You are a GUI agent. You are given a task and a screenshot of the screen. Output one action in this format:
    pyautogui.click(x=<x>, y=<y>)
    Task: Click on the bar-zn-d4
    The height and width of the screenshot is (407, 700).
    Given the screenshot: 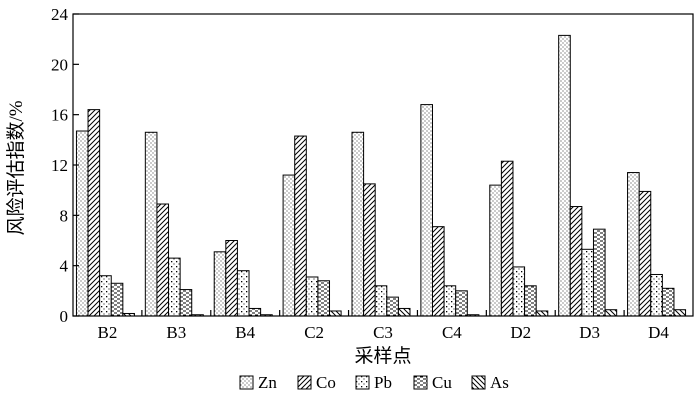 What is the action you would take?
    pyautogui.click(x=633, y=244)
    